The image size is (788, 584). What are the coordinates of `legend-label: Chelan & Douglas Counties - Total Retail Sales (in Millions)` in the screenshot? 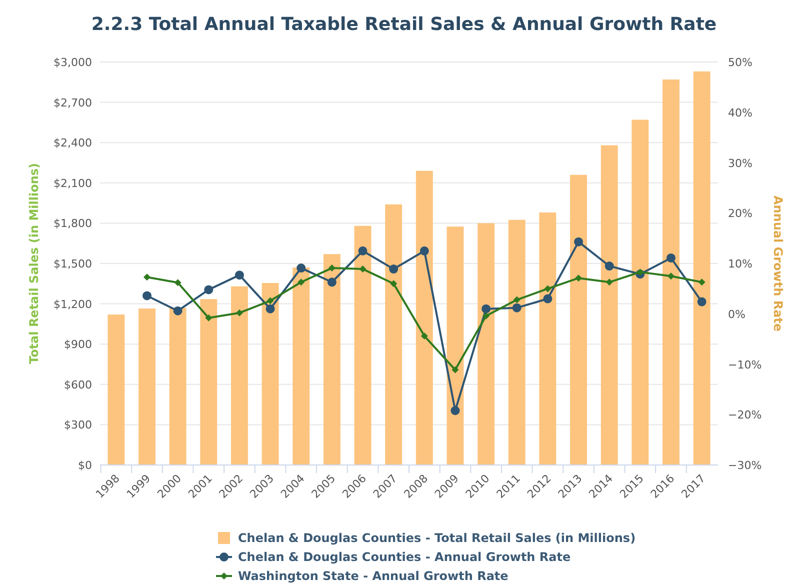 It's located at (437, 538).